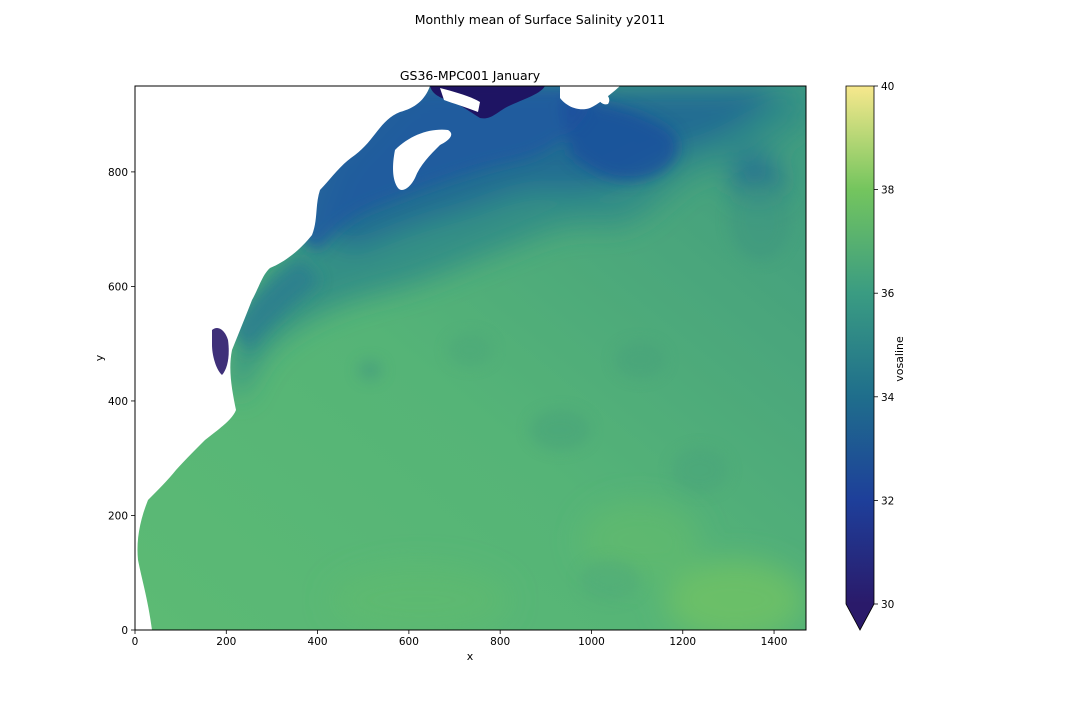 The image size is (1080, 720). I want to click on y-tick-label: 600, so click(118, 287).